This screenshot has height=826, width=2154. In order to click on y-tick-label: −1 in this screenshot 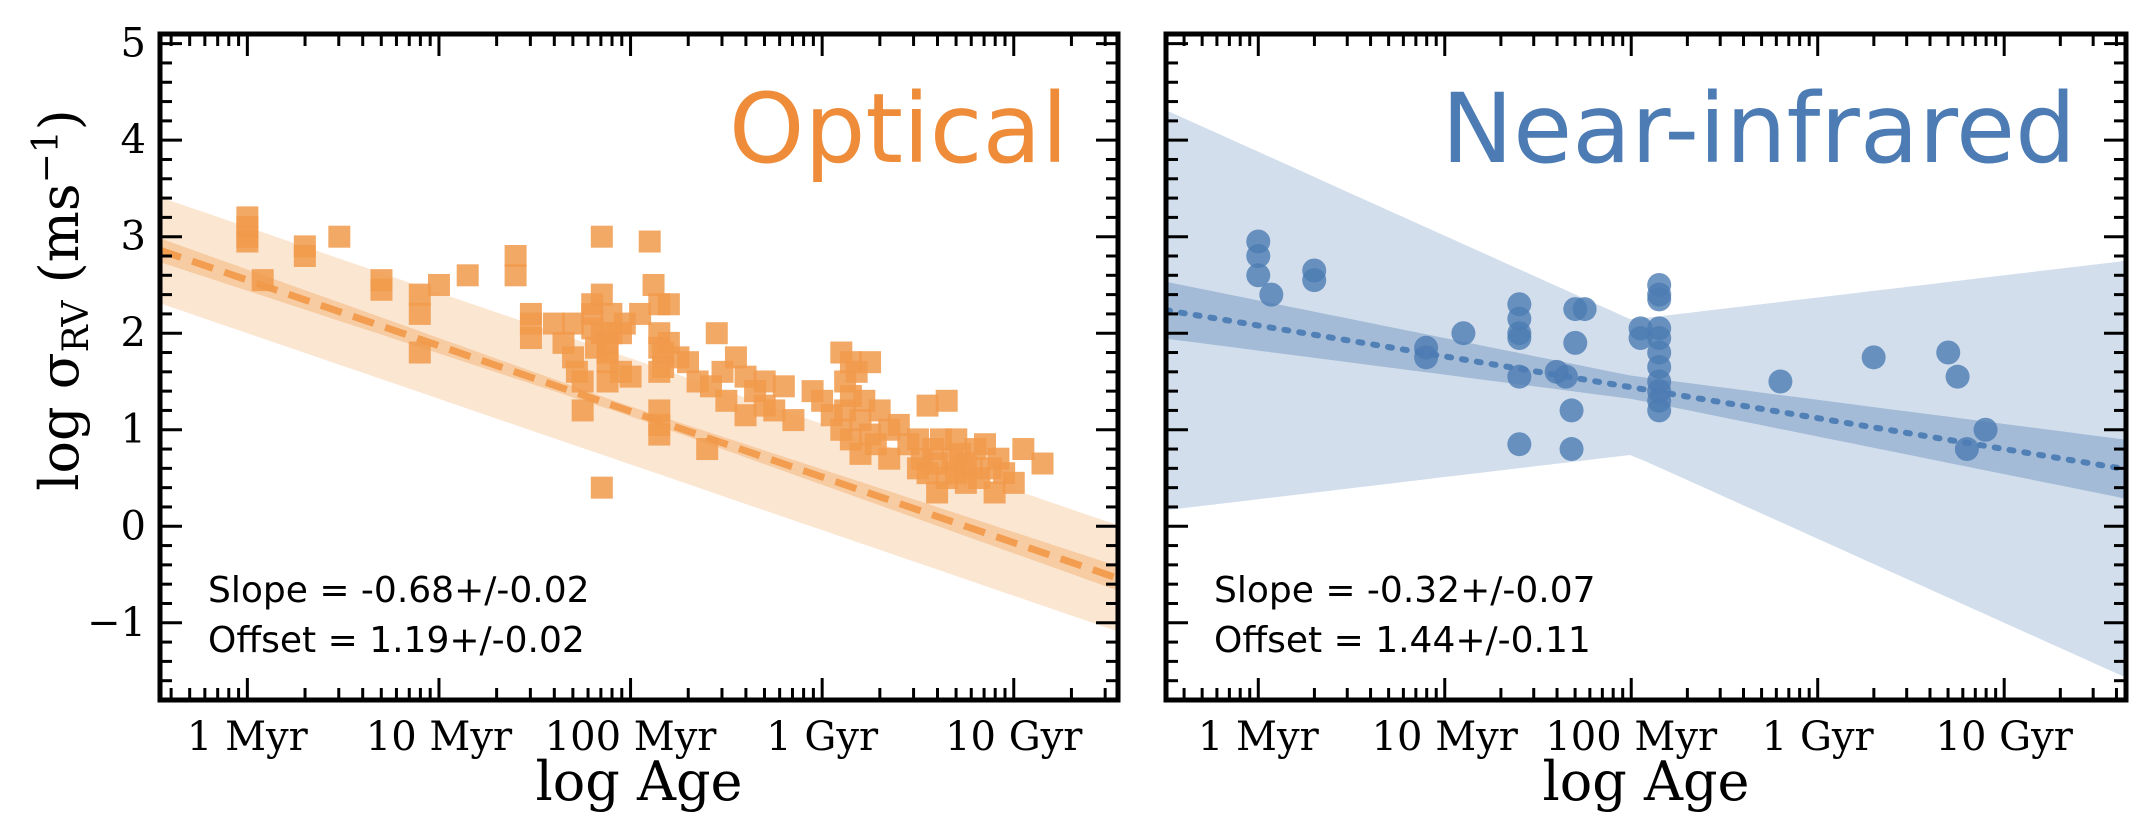, I will do `click(116, 623)`.